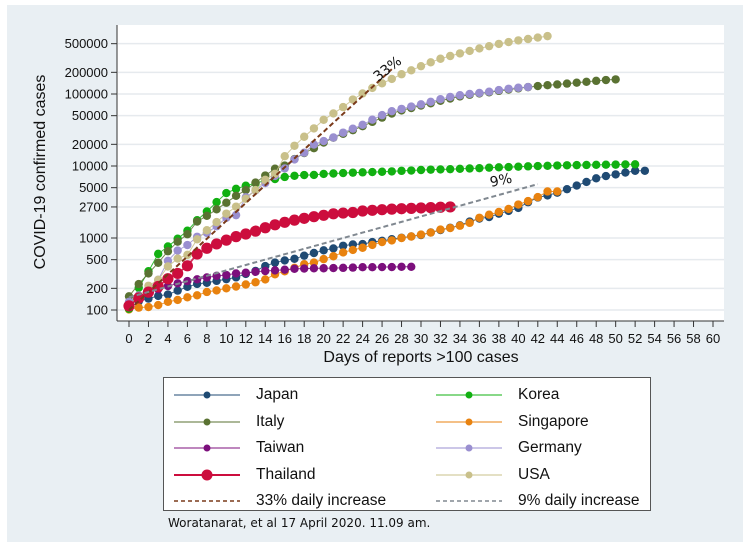 The image size is (750, 549). What do you see at coordinates (553, 421) in the screenshot?
I see `legend-label: Singapore` at bounding box center [553, 421].